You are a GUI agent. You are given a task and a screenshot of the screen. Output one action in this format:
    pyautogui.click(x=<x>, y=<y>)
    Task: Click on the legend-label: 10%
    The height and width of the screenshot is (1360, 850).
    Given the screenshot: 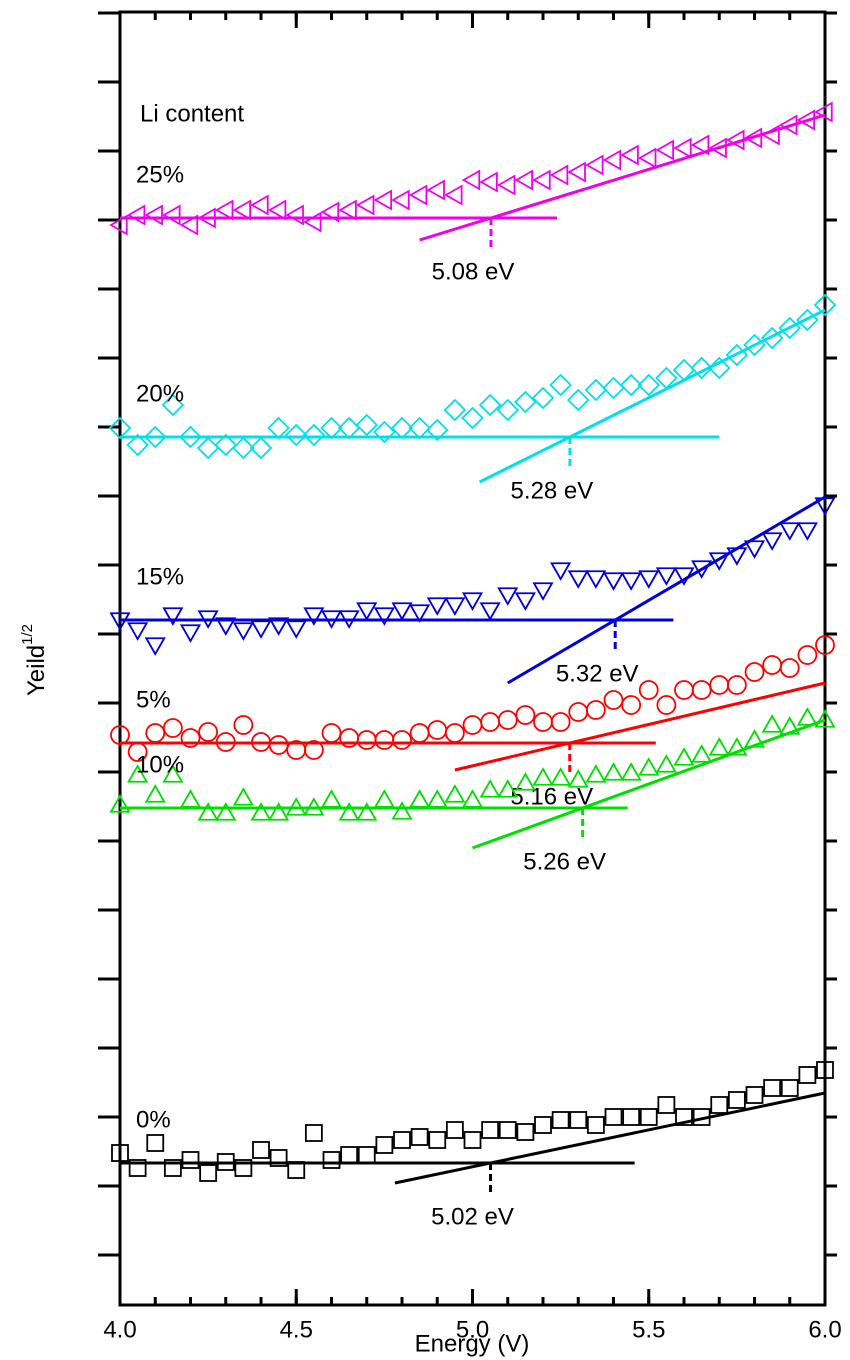 What is the action you would take?
    pyautogui.click(x=160, y=764)
    